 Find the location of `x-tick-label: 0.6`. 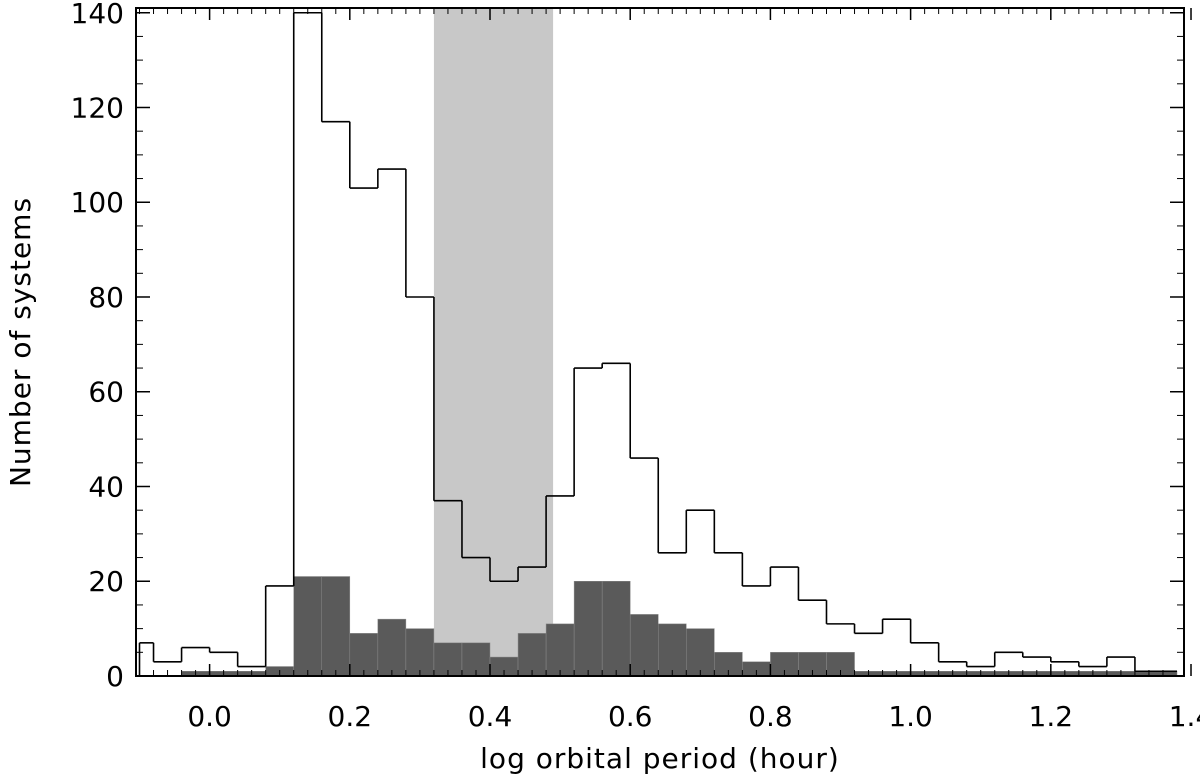

x-tick-label: 0.6 is located at coordinates (630, 716).